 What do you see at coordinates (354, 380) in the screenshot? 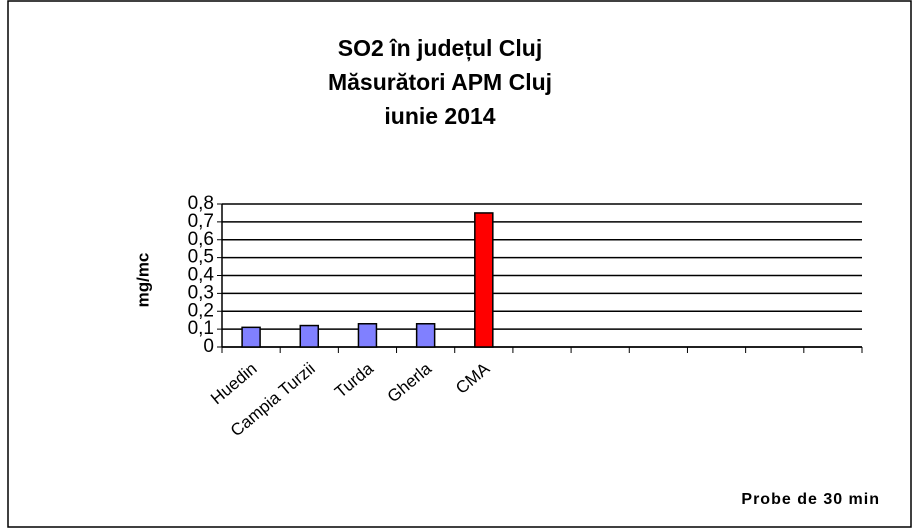
I see `x-tick-label: Turda` at bounding box center [354, 380].